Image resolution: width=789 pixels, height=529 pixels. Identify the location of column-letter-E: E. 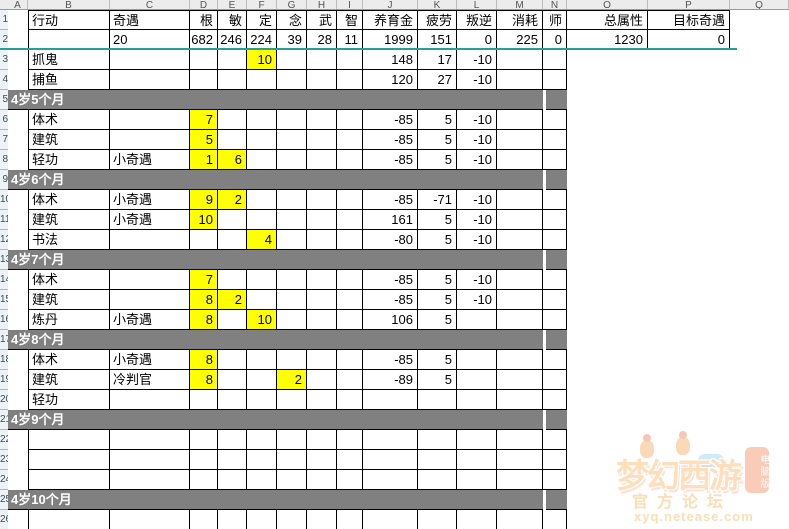
(232, 4).